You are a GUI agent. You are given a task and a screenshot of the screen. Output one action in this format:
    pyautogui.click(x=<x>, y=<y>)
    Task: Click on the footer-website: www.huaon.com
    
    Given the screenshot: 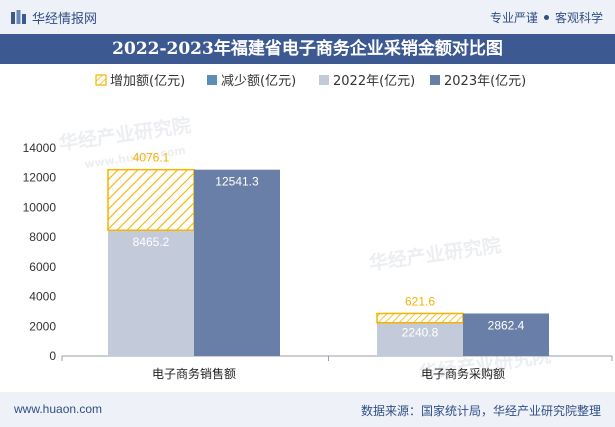 What is the action you would take?
    pyautogui.click(x=58, y=409)
    